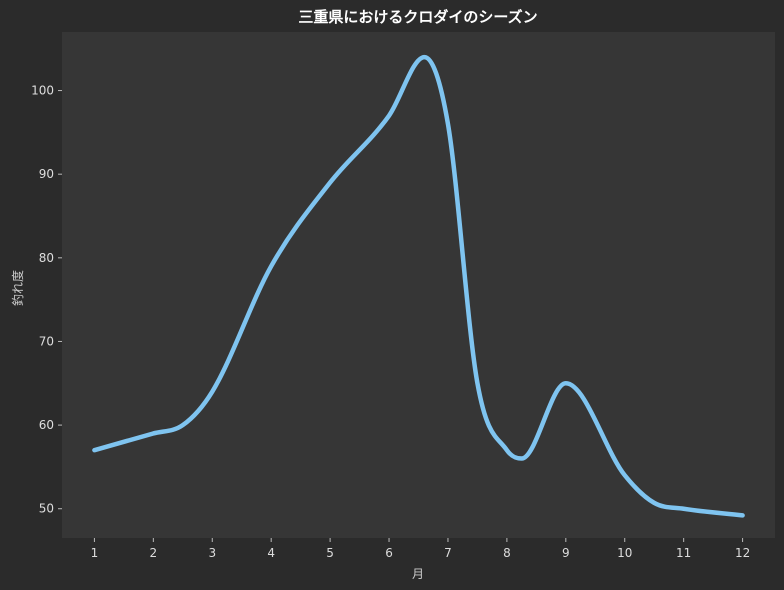 This screenshot has width=784, height=590. I want to click on x-tick-label: 1, so click(95, 553).